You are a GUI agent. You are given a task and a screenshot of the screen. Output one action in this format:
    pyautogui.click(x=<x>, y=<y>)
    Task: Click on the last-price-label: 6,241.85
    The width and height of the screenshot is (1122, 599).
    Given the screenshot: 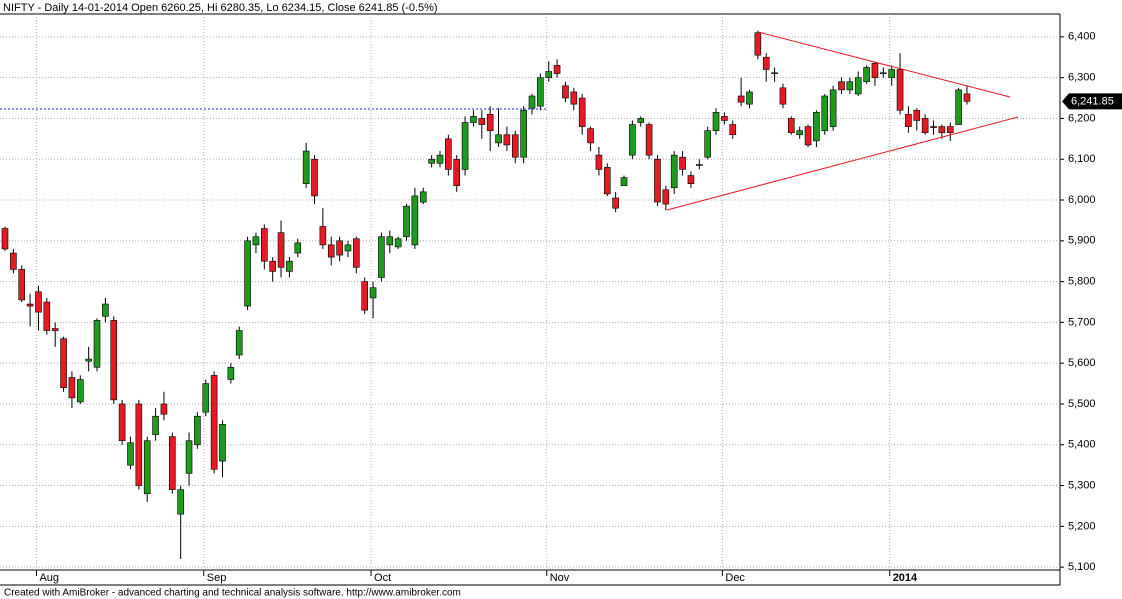 What is the action you would take?
    pyautogui.click(x=1092, y=101)
    